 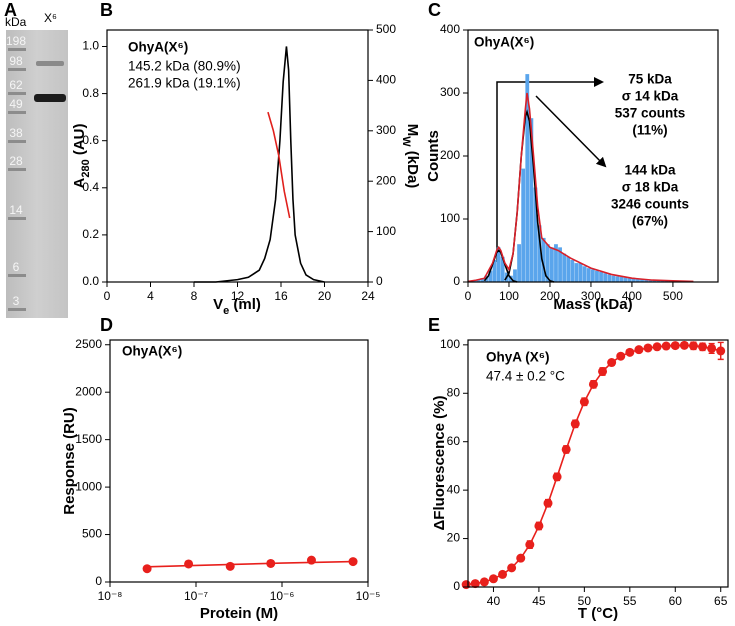 I want to click on annotation: OhyA (X⁶), so click(x=517, y=357).